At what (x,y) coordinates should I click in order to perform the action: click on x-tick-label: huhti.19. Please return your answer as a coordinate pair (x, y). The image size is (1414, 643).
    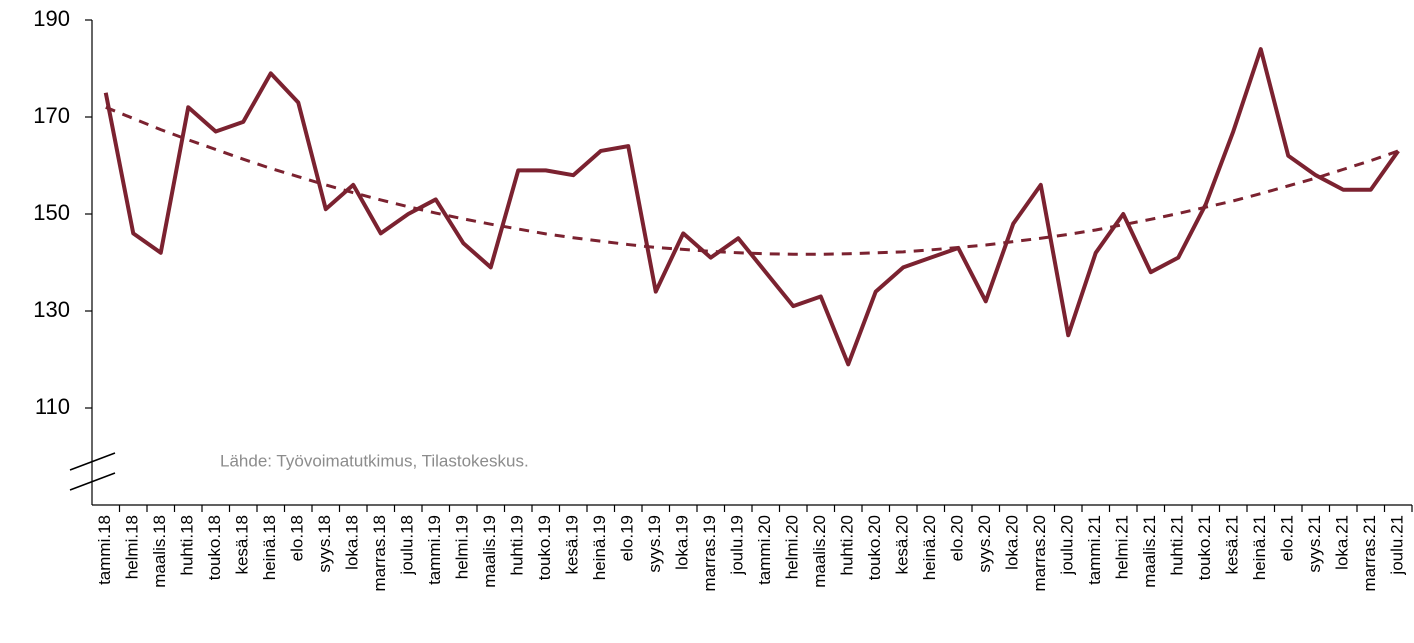
    Looking at the image, I should click on (517, 545).